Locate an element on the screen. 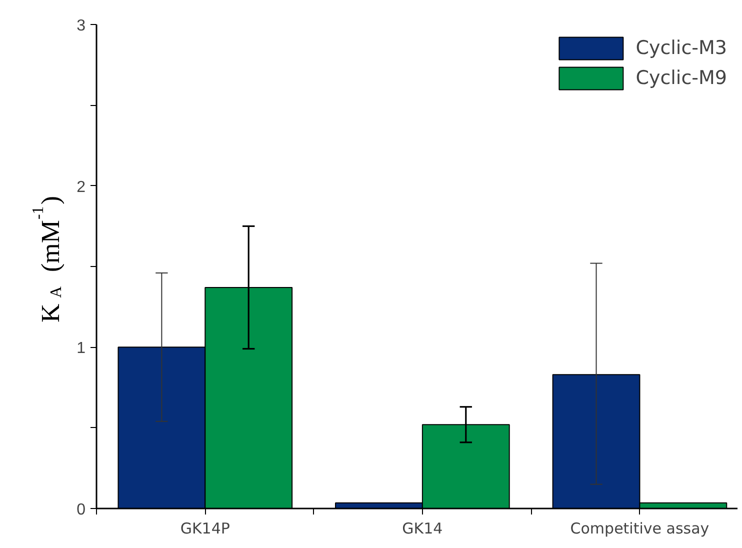 The image size is (742, 548). x-tick-label: GK14P is located at coordinates (205, 529).